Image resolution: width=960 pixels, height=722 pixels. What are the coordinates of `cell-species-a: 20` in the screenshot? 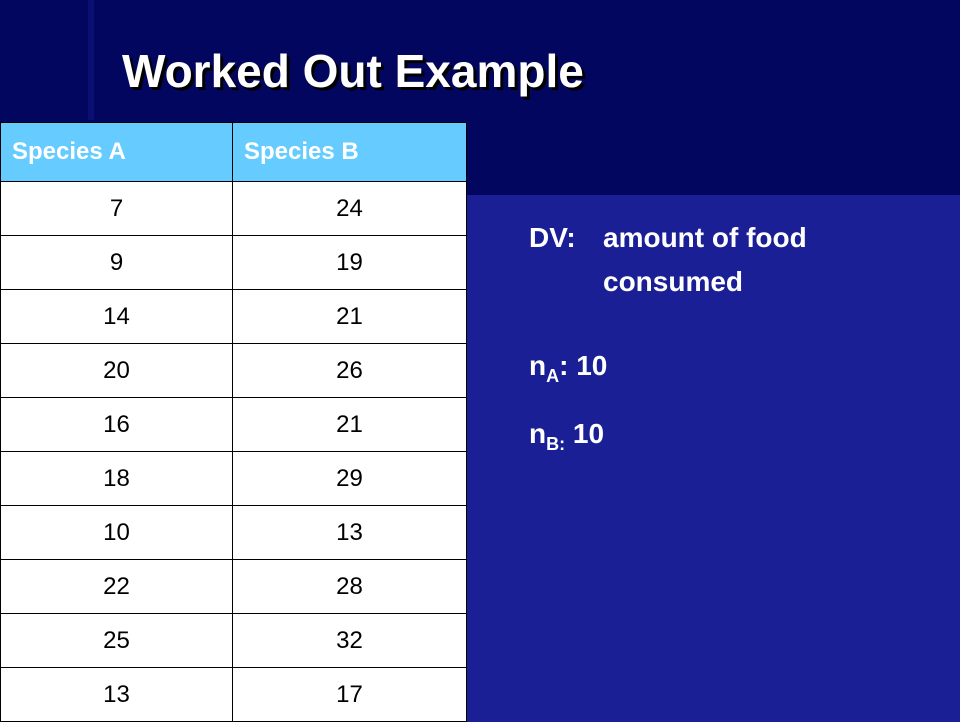 It's located at (116, 370).